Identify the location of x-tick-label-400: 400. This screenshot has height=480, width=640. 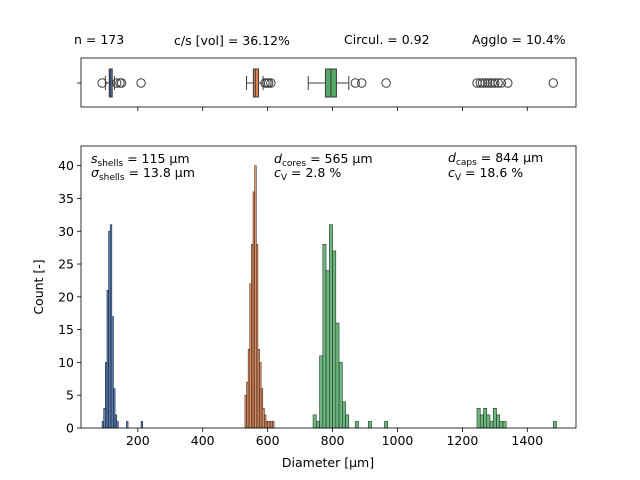
(203, 440).